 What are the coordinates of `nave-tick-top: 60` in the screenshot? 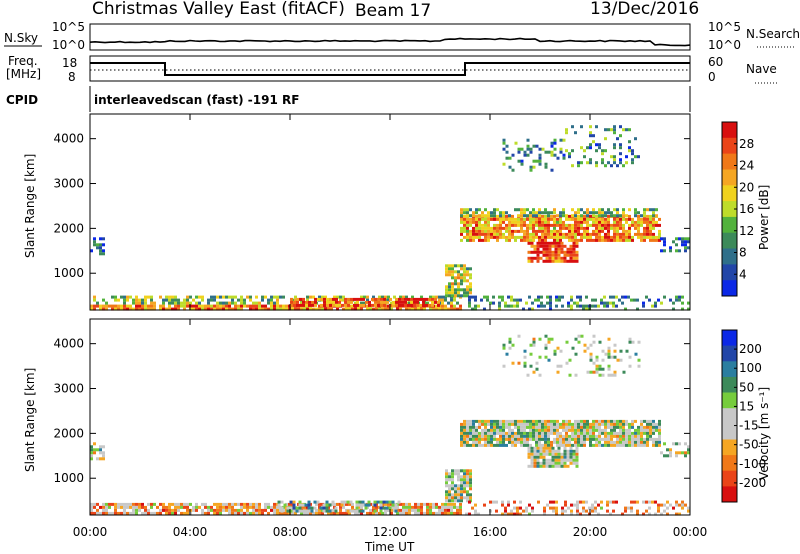 It's located at (715, 62).